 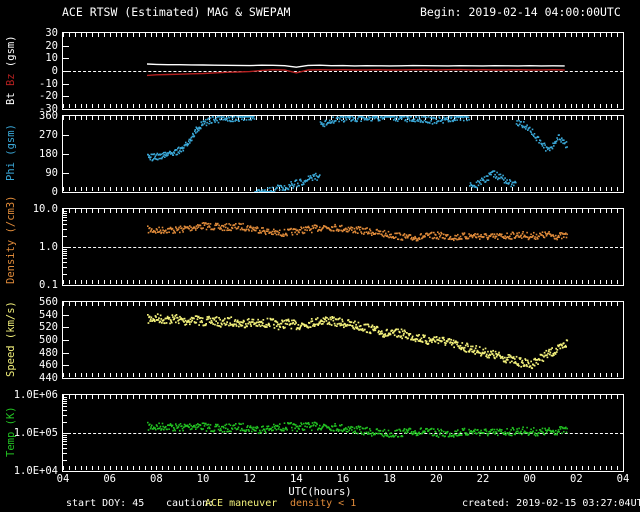 What do you see at coordinates (576, 479) in the screenshot?
I see `x-tick-label: 02` at bounding box center [576, 479].